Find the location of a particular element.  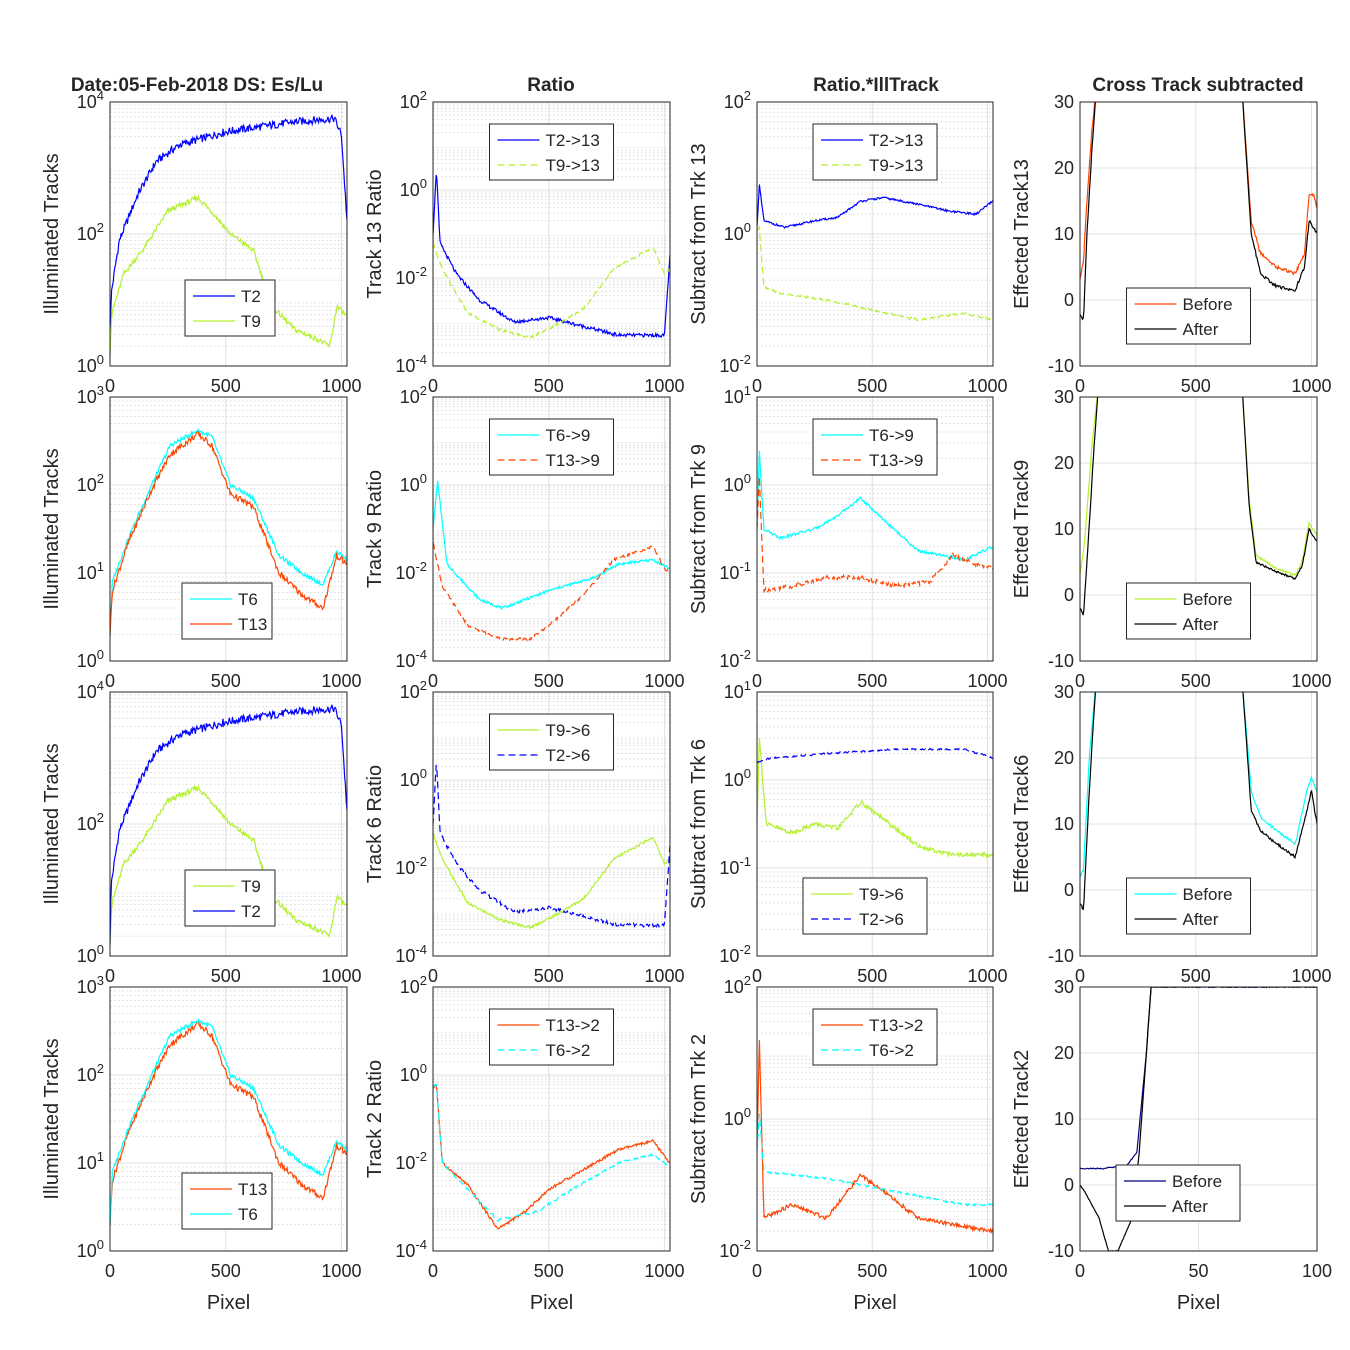

y-axis-label: Track 6 Ratio is located at coordinates (375, 824).